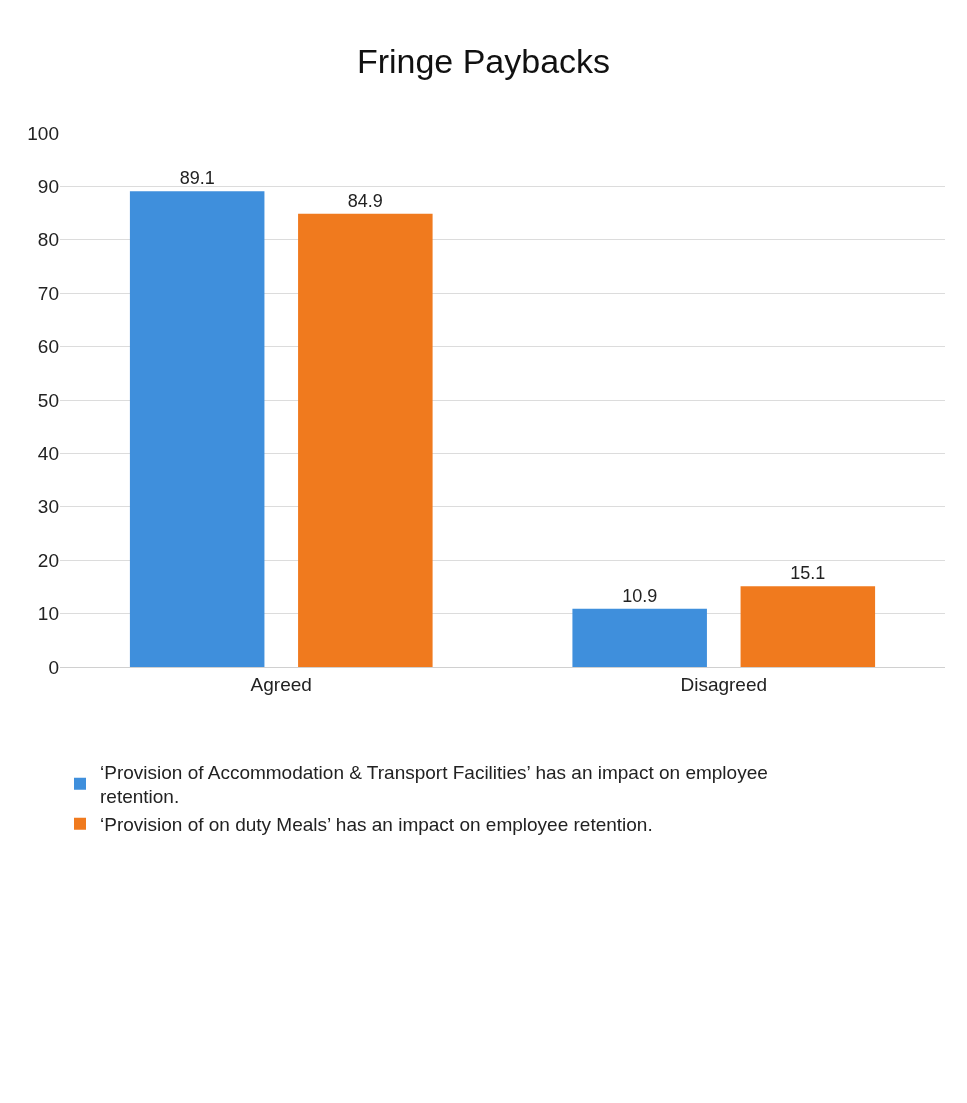 The image size is (967, 1103). I want to click on y-tick-label: 30, so click(48, 507).